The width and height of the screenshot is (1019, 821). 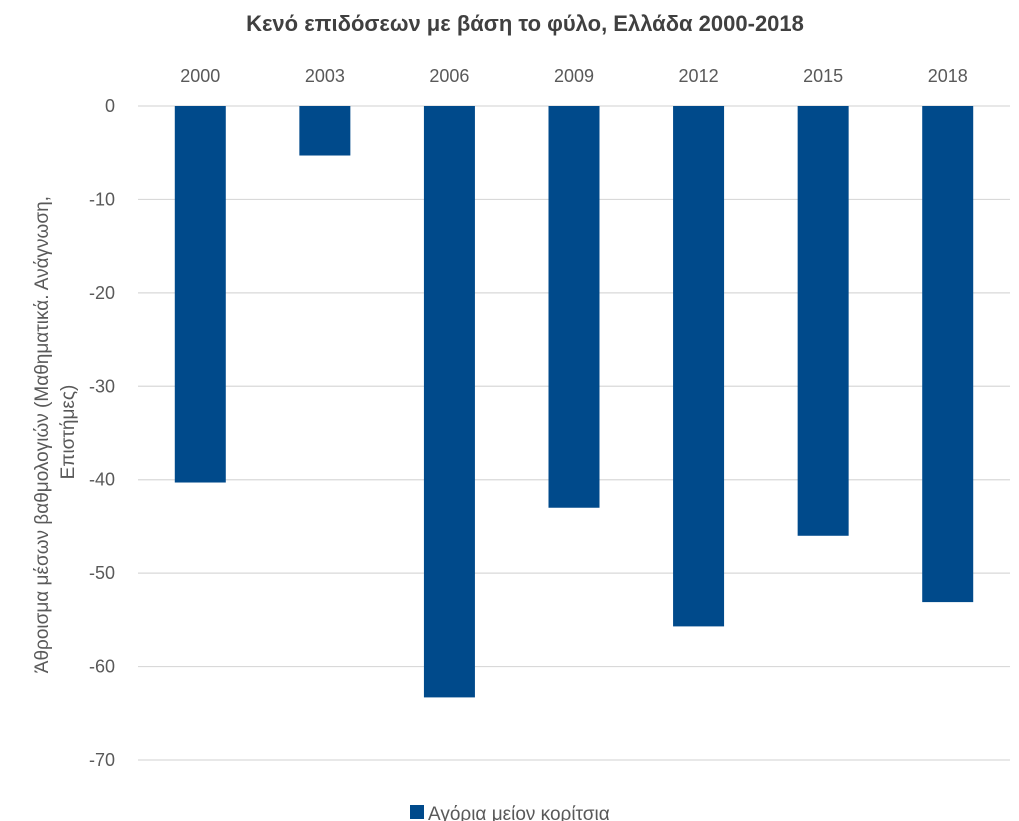 What do you see at coordinates (200, 76) in the screenshot?
I see `x-tick-label: 2000` at bounding box center [200, 76].